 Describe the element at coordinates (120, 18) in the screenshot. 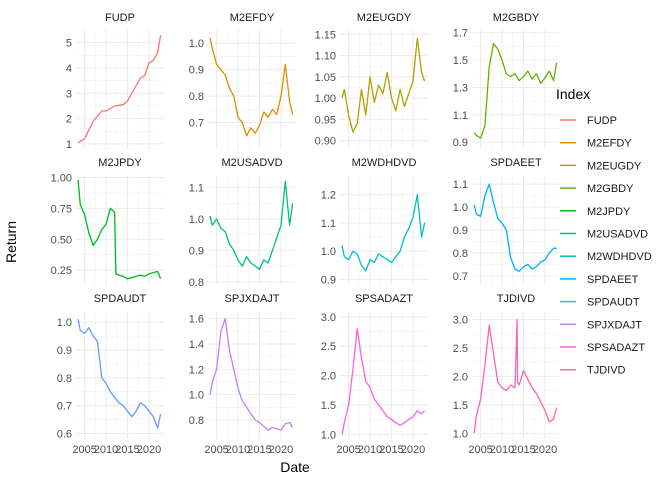

I see `panel-title: FUDP` at that location.